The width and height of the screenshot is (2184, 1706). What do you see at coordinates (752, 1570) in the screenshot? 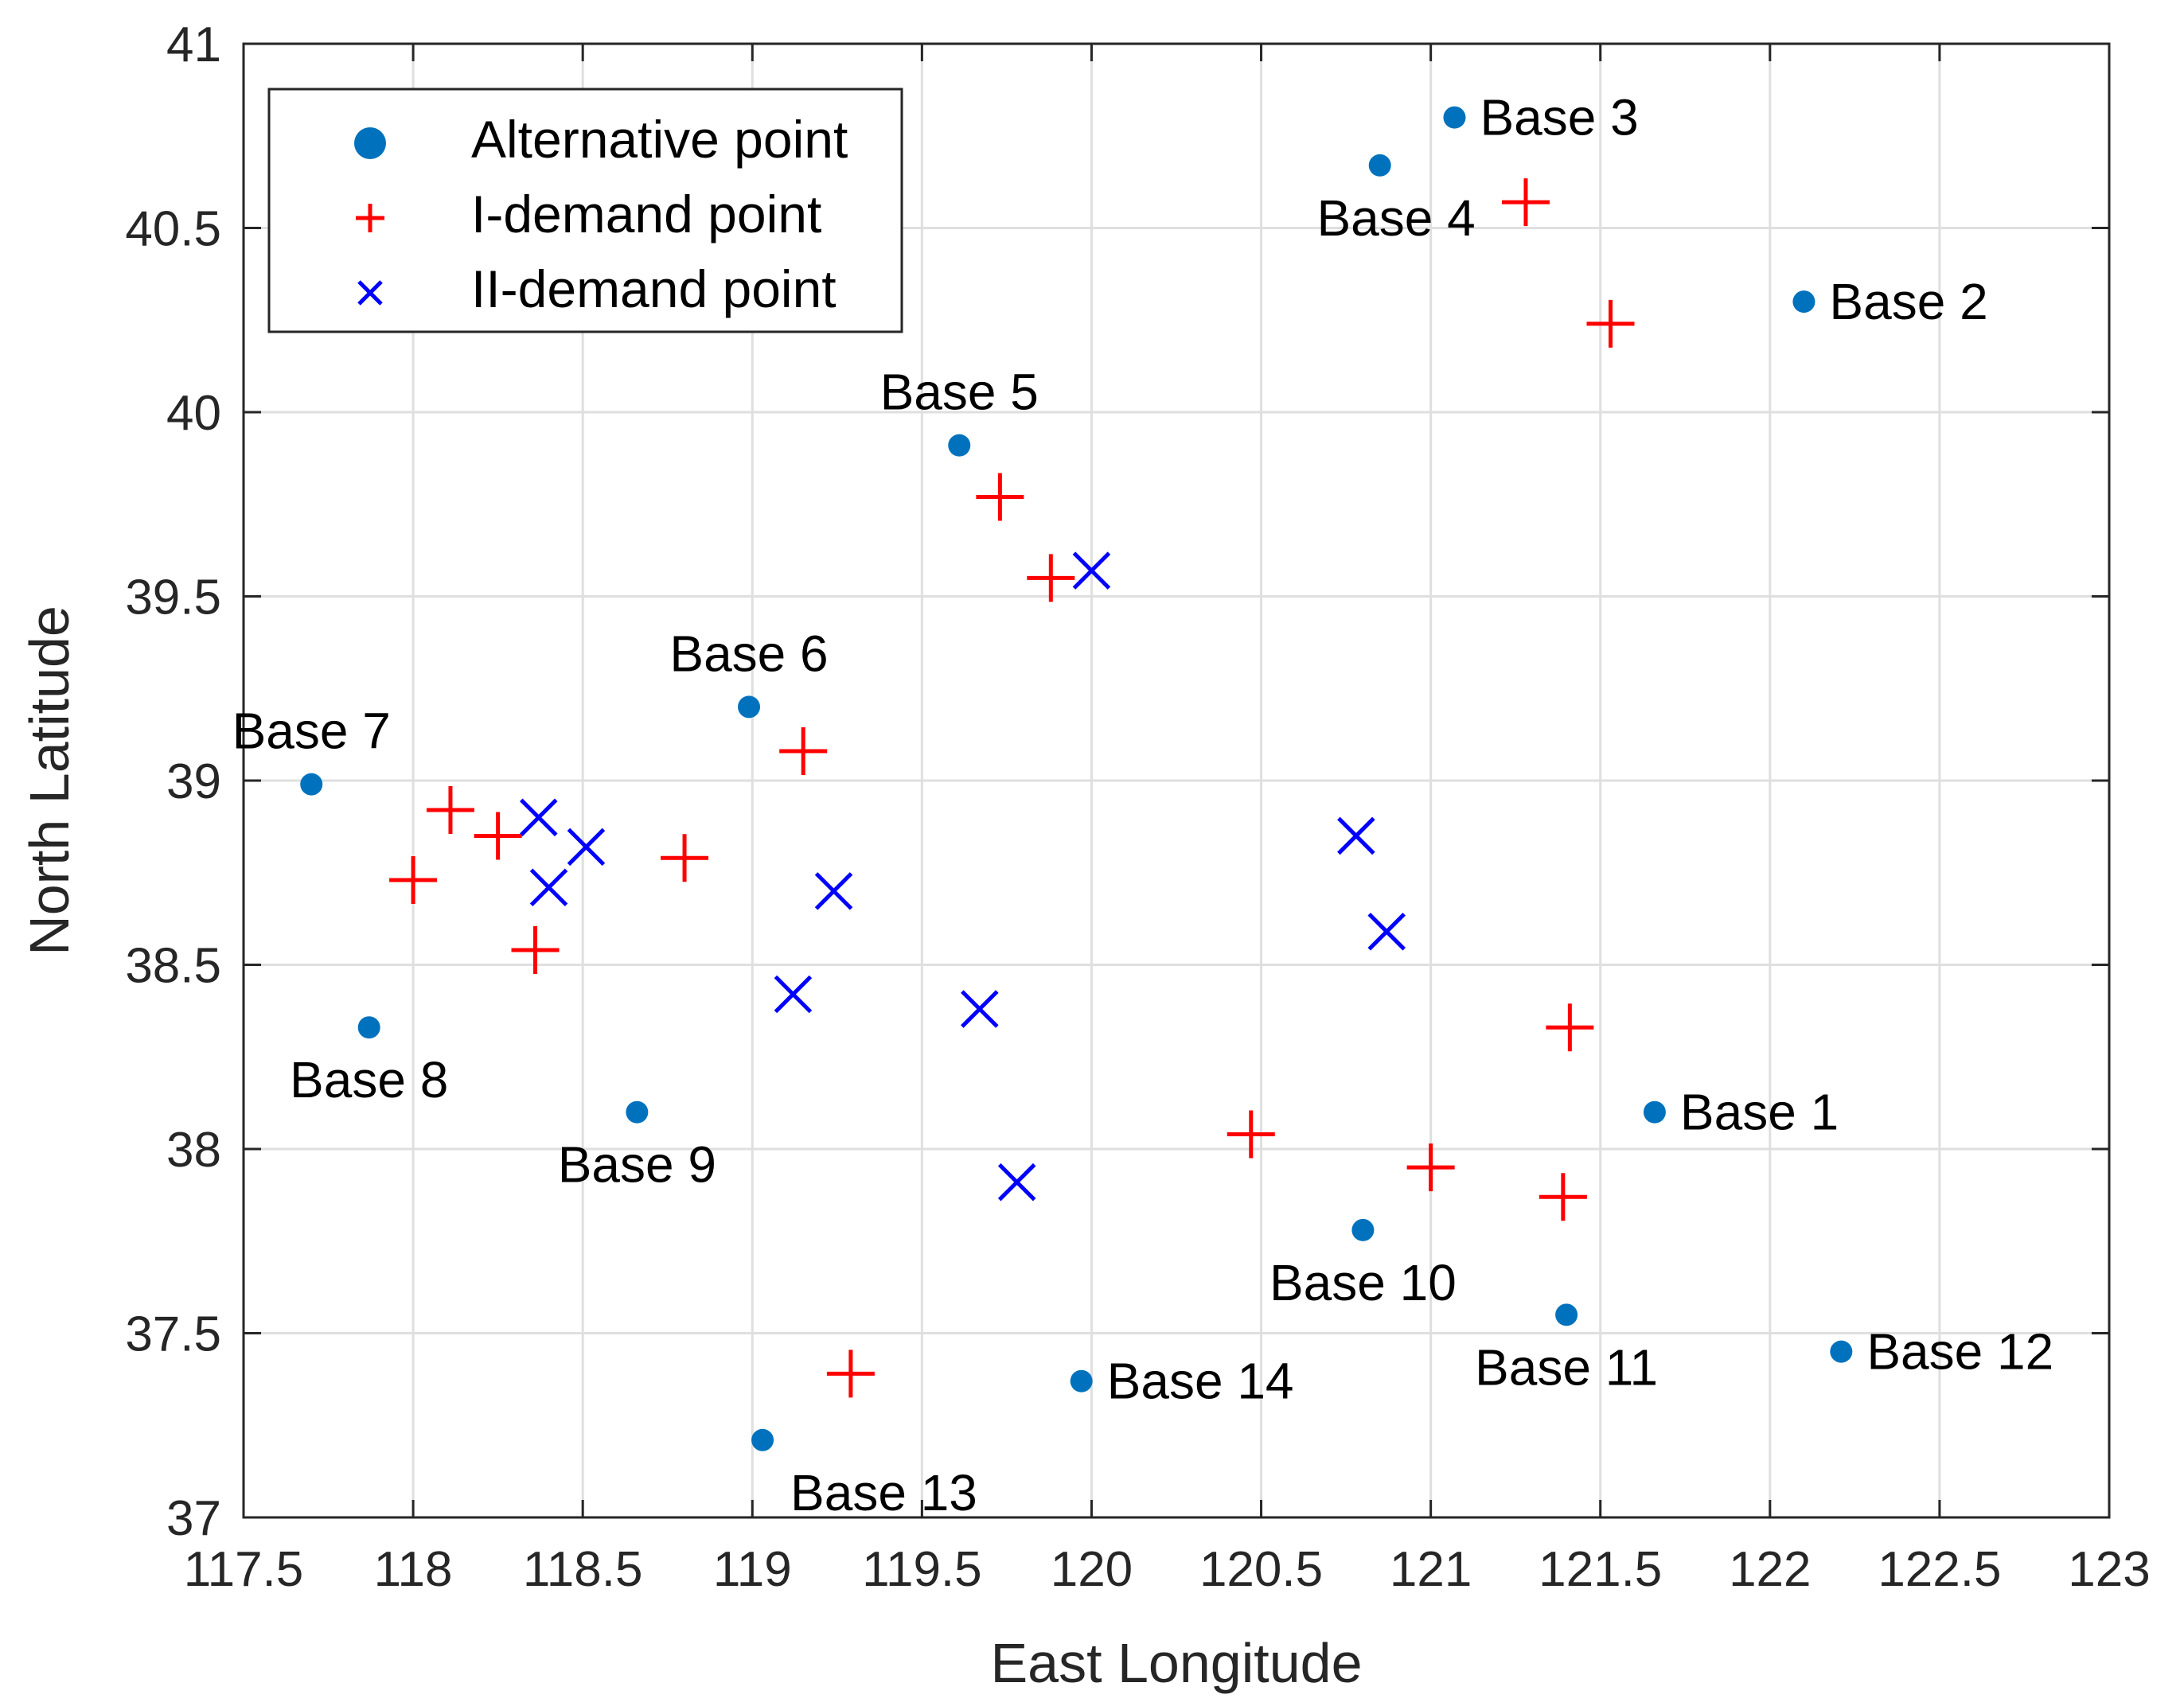
I see `x-tick-label: 119` at bounding box center [752, 1570].